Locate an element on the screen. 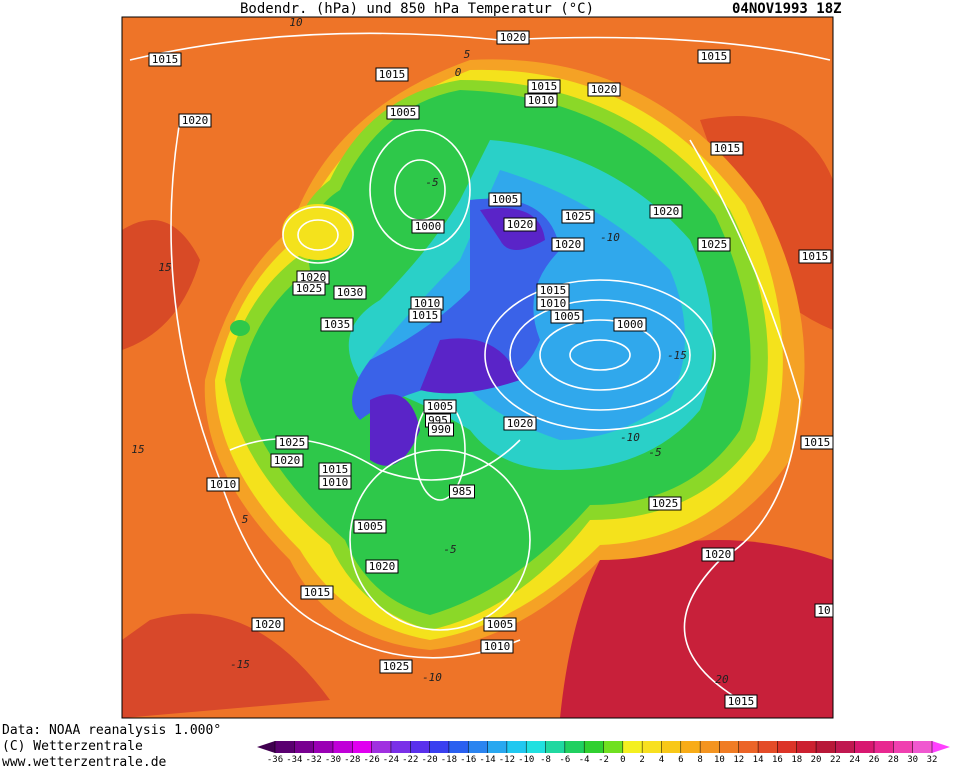 This screenshot has width=956, height=772. isobar-label: 990 is located at coordinates (441, 429).